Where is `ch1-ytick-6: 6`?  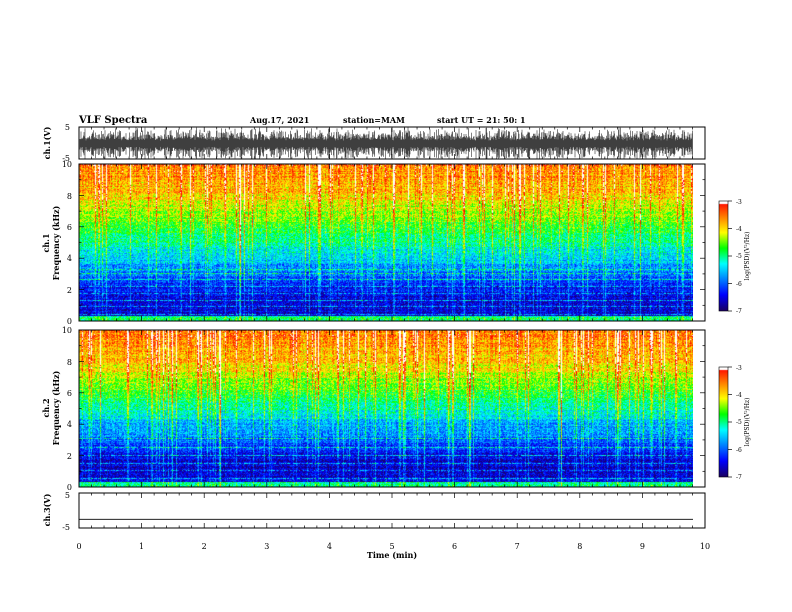 ch1-ytick-6: 6 is located at coordinates (69, 227).